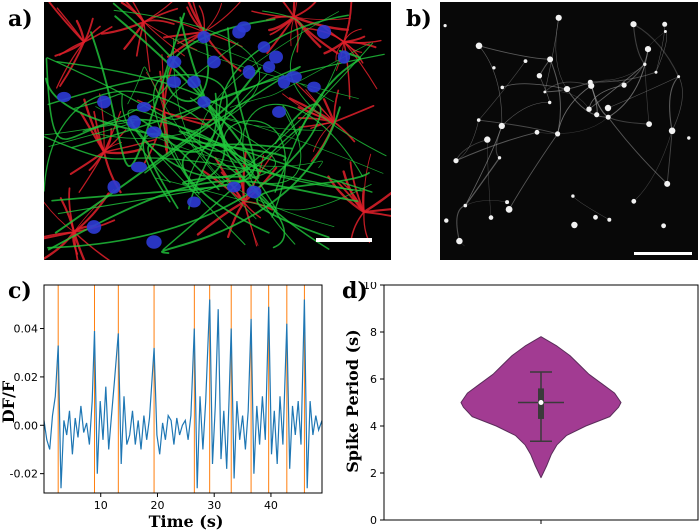 This screenshot has width=700, height=532. Describe the element at coordinates (26, 377) in the screenshot. I see `y-tick-label: 0.02` at that location.